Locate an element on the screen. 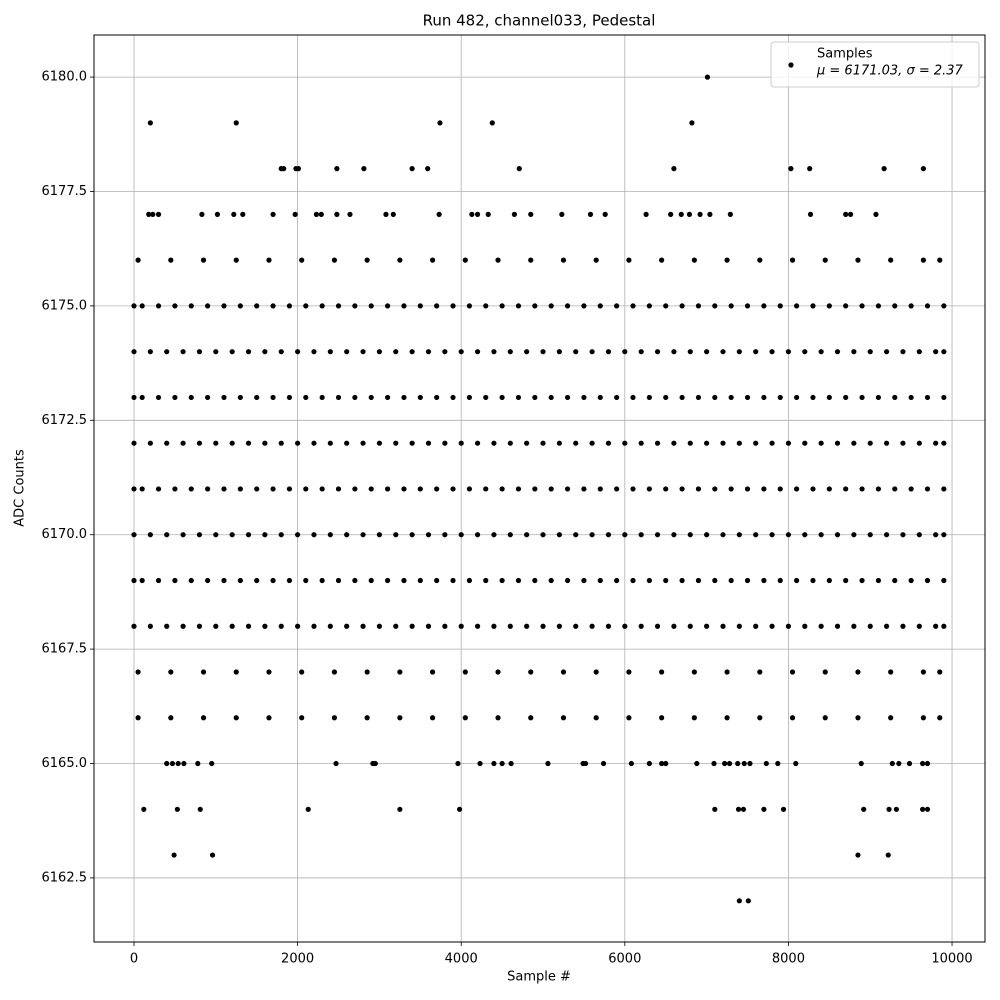 This screenshot has width=1000, height=1000. y-tick-label: 6165.0 is located at coordinates (65, 763).